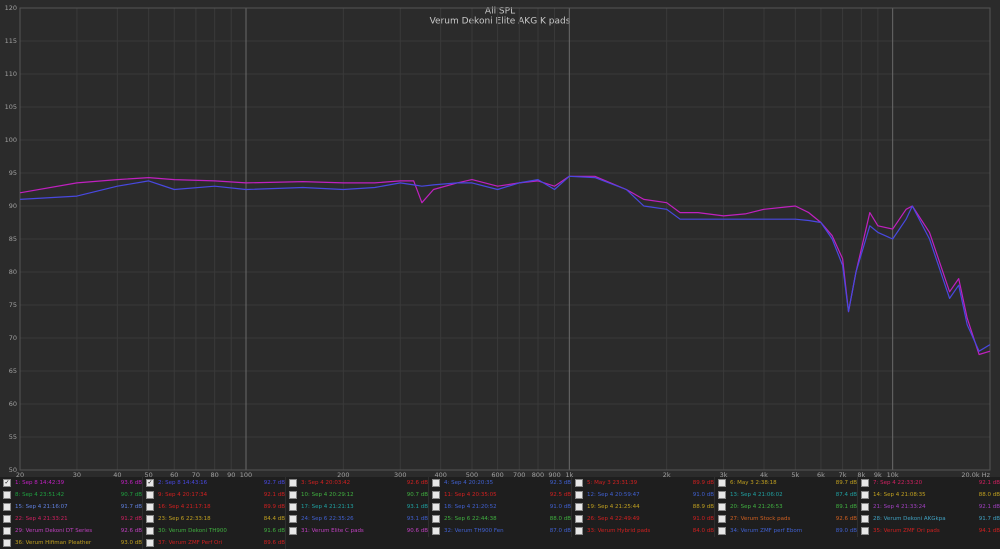 This screenshot has width=1000, height=549. What do you see at coordinates (643, 483) in the screenshot?
I see `legend-item: 5: May 3 23:31:39 89.9 dB` at bounding box center [643, 483].